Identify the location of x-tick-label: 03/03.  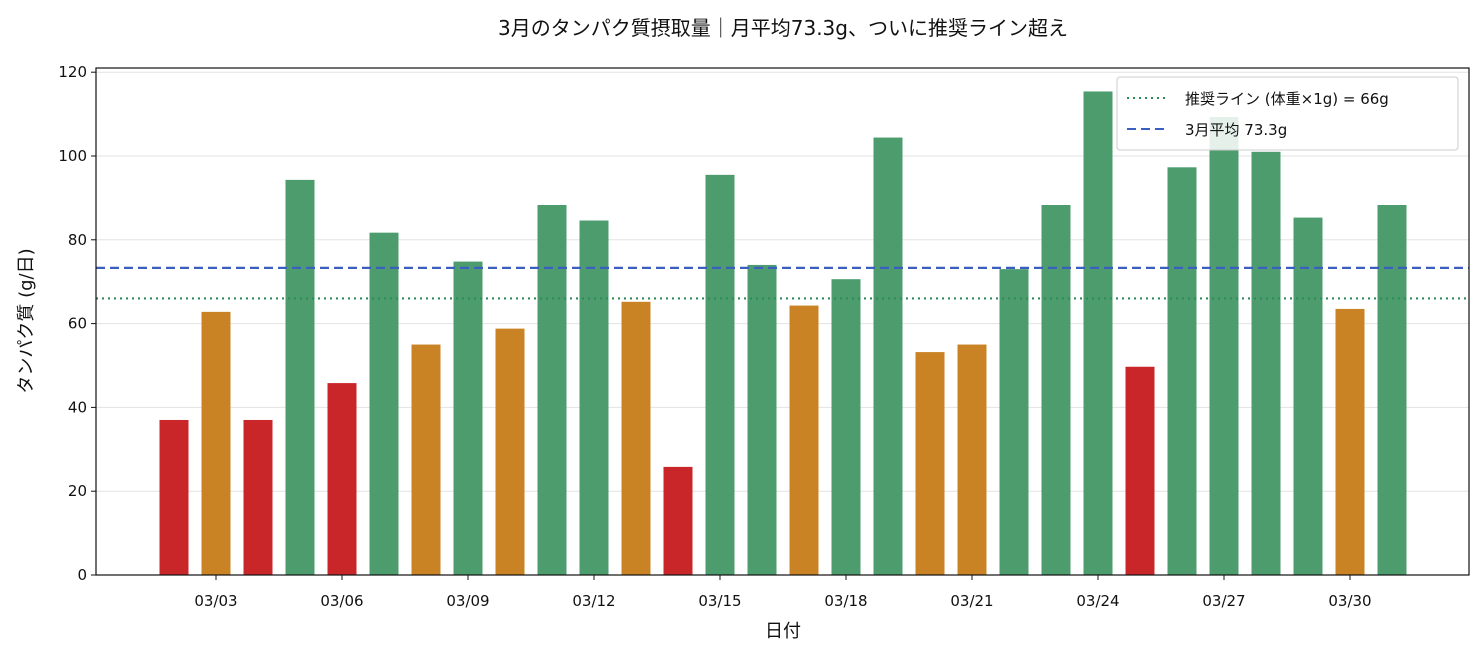
(215, 601).